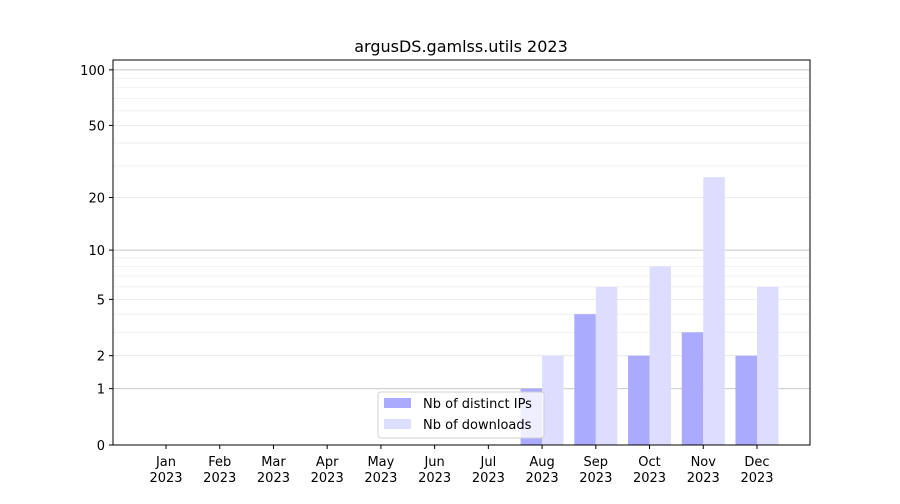 This screenshot has width=900, height=504. What do you see at coordinates (327, 470) in the screenshot?
I see `x-tick-label: Apr 2023` at bounding box center [327, 470].